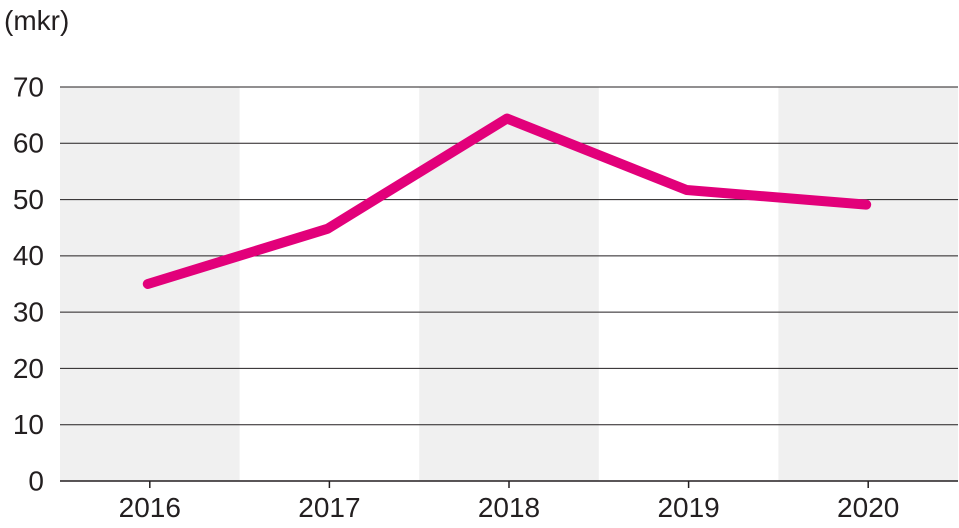  Describe the element at coordinates (688, 507) in the screenshot. I see `x-tick-label-2019: 2019` at that location.